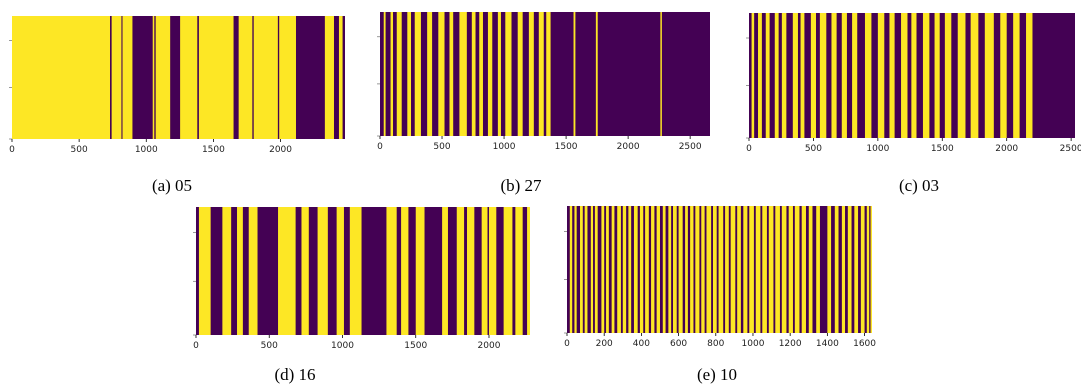  Describe the element at coordinates (942, 149) in the screenshot. I see `x-tick-label-c-3: 1500` at that location.